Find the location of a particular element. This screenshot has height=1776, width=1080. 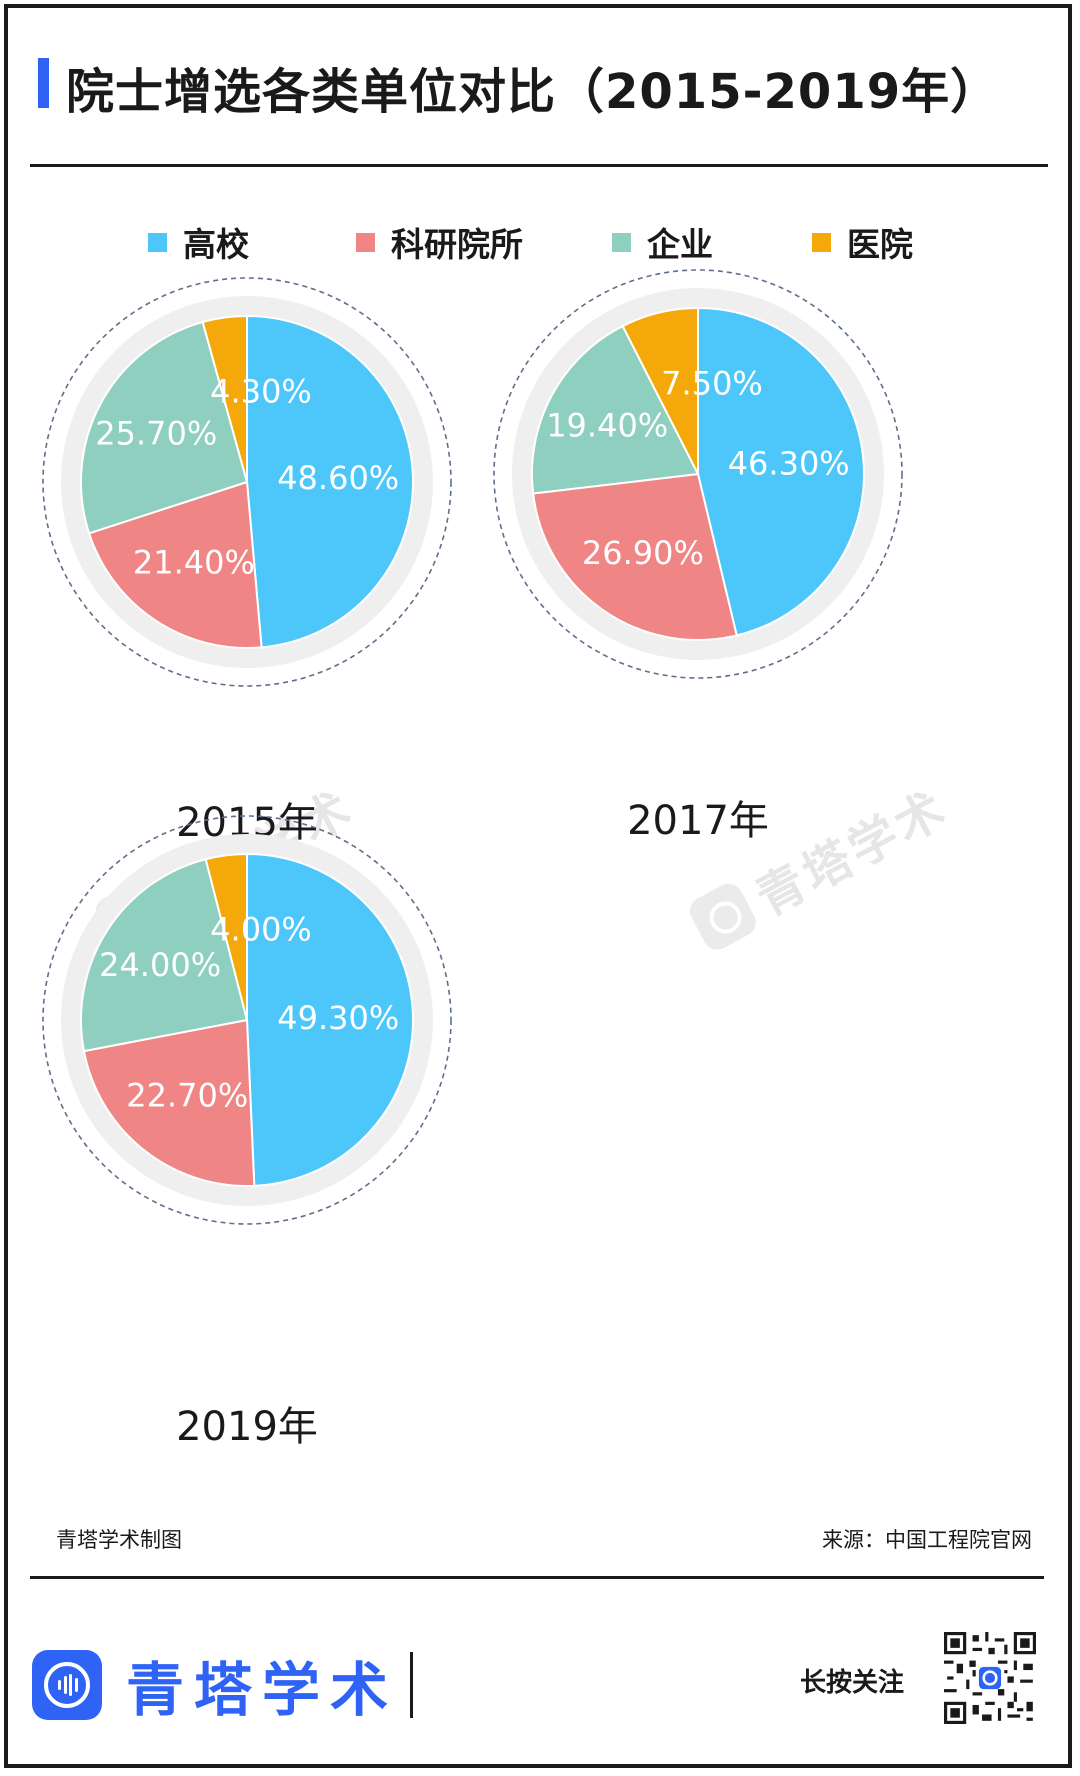

legend-label: 高校 is located at coordinates (216, 244).